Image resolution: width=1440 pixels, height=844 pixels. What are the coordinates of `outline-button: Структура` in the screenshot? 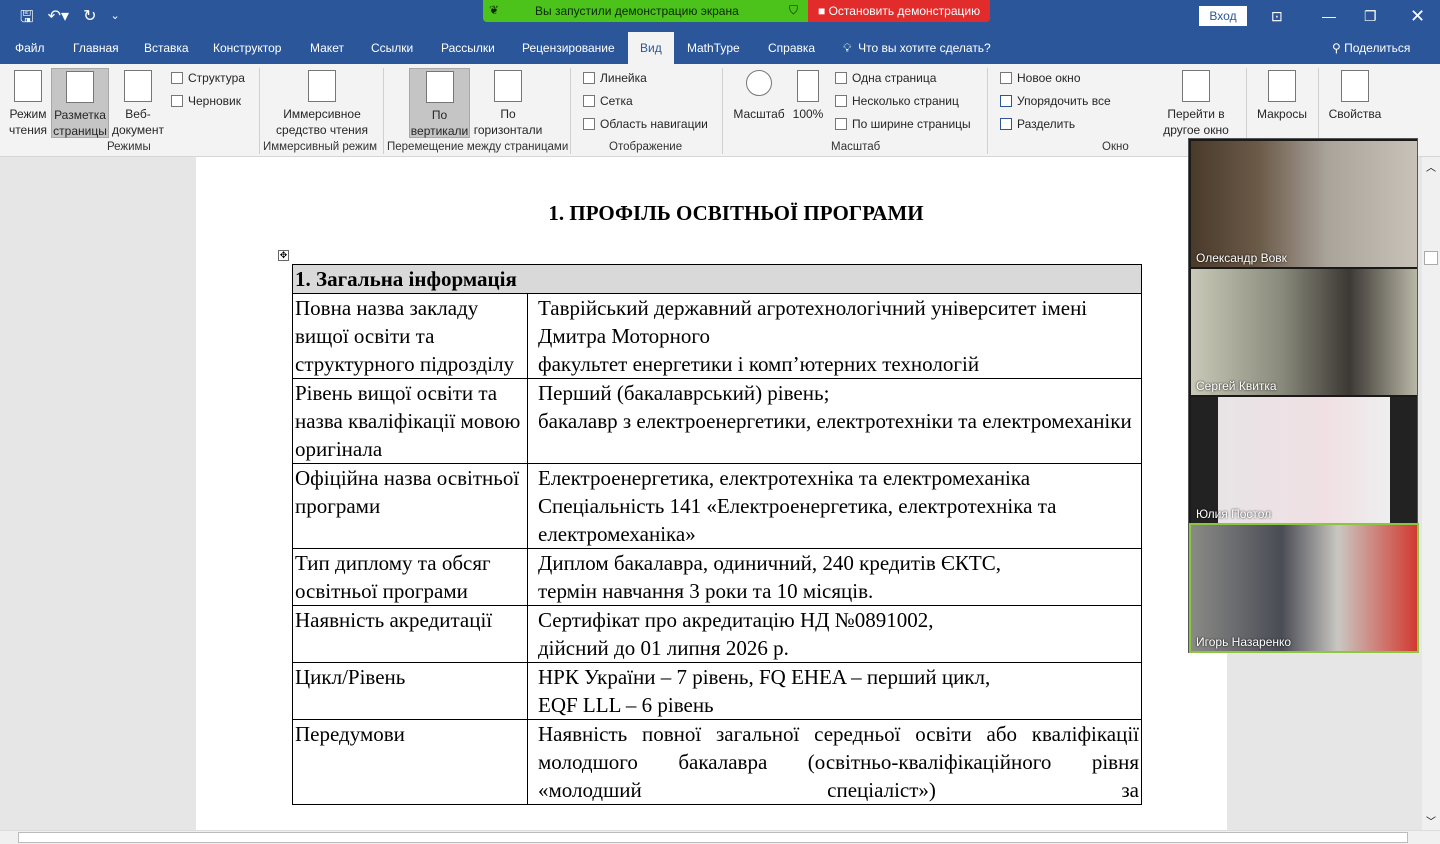 It's located at (208, 78).